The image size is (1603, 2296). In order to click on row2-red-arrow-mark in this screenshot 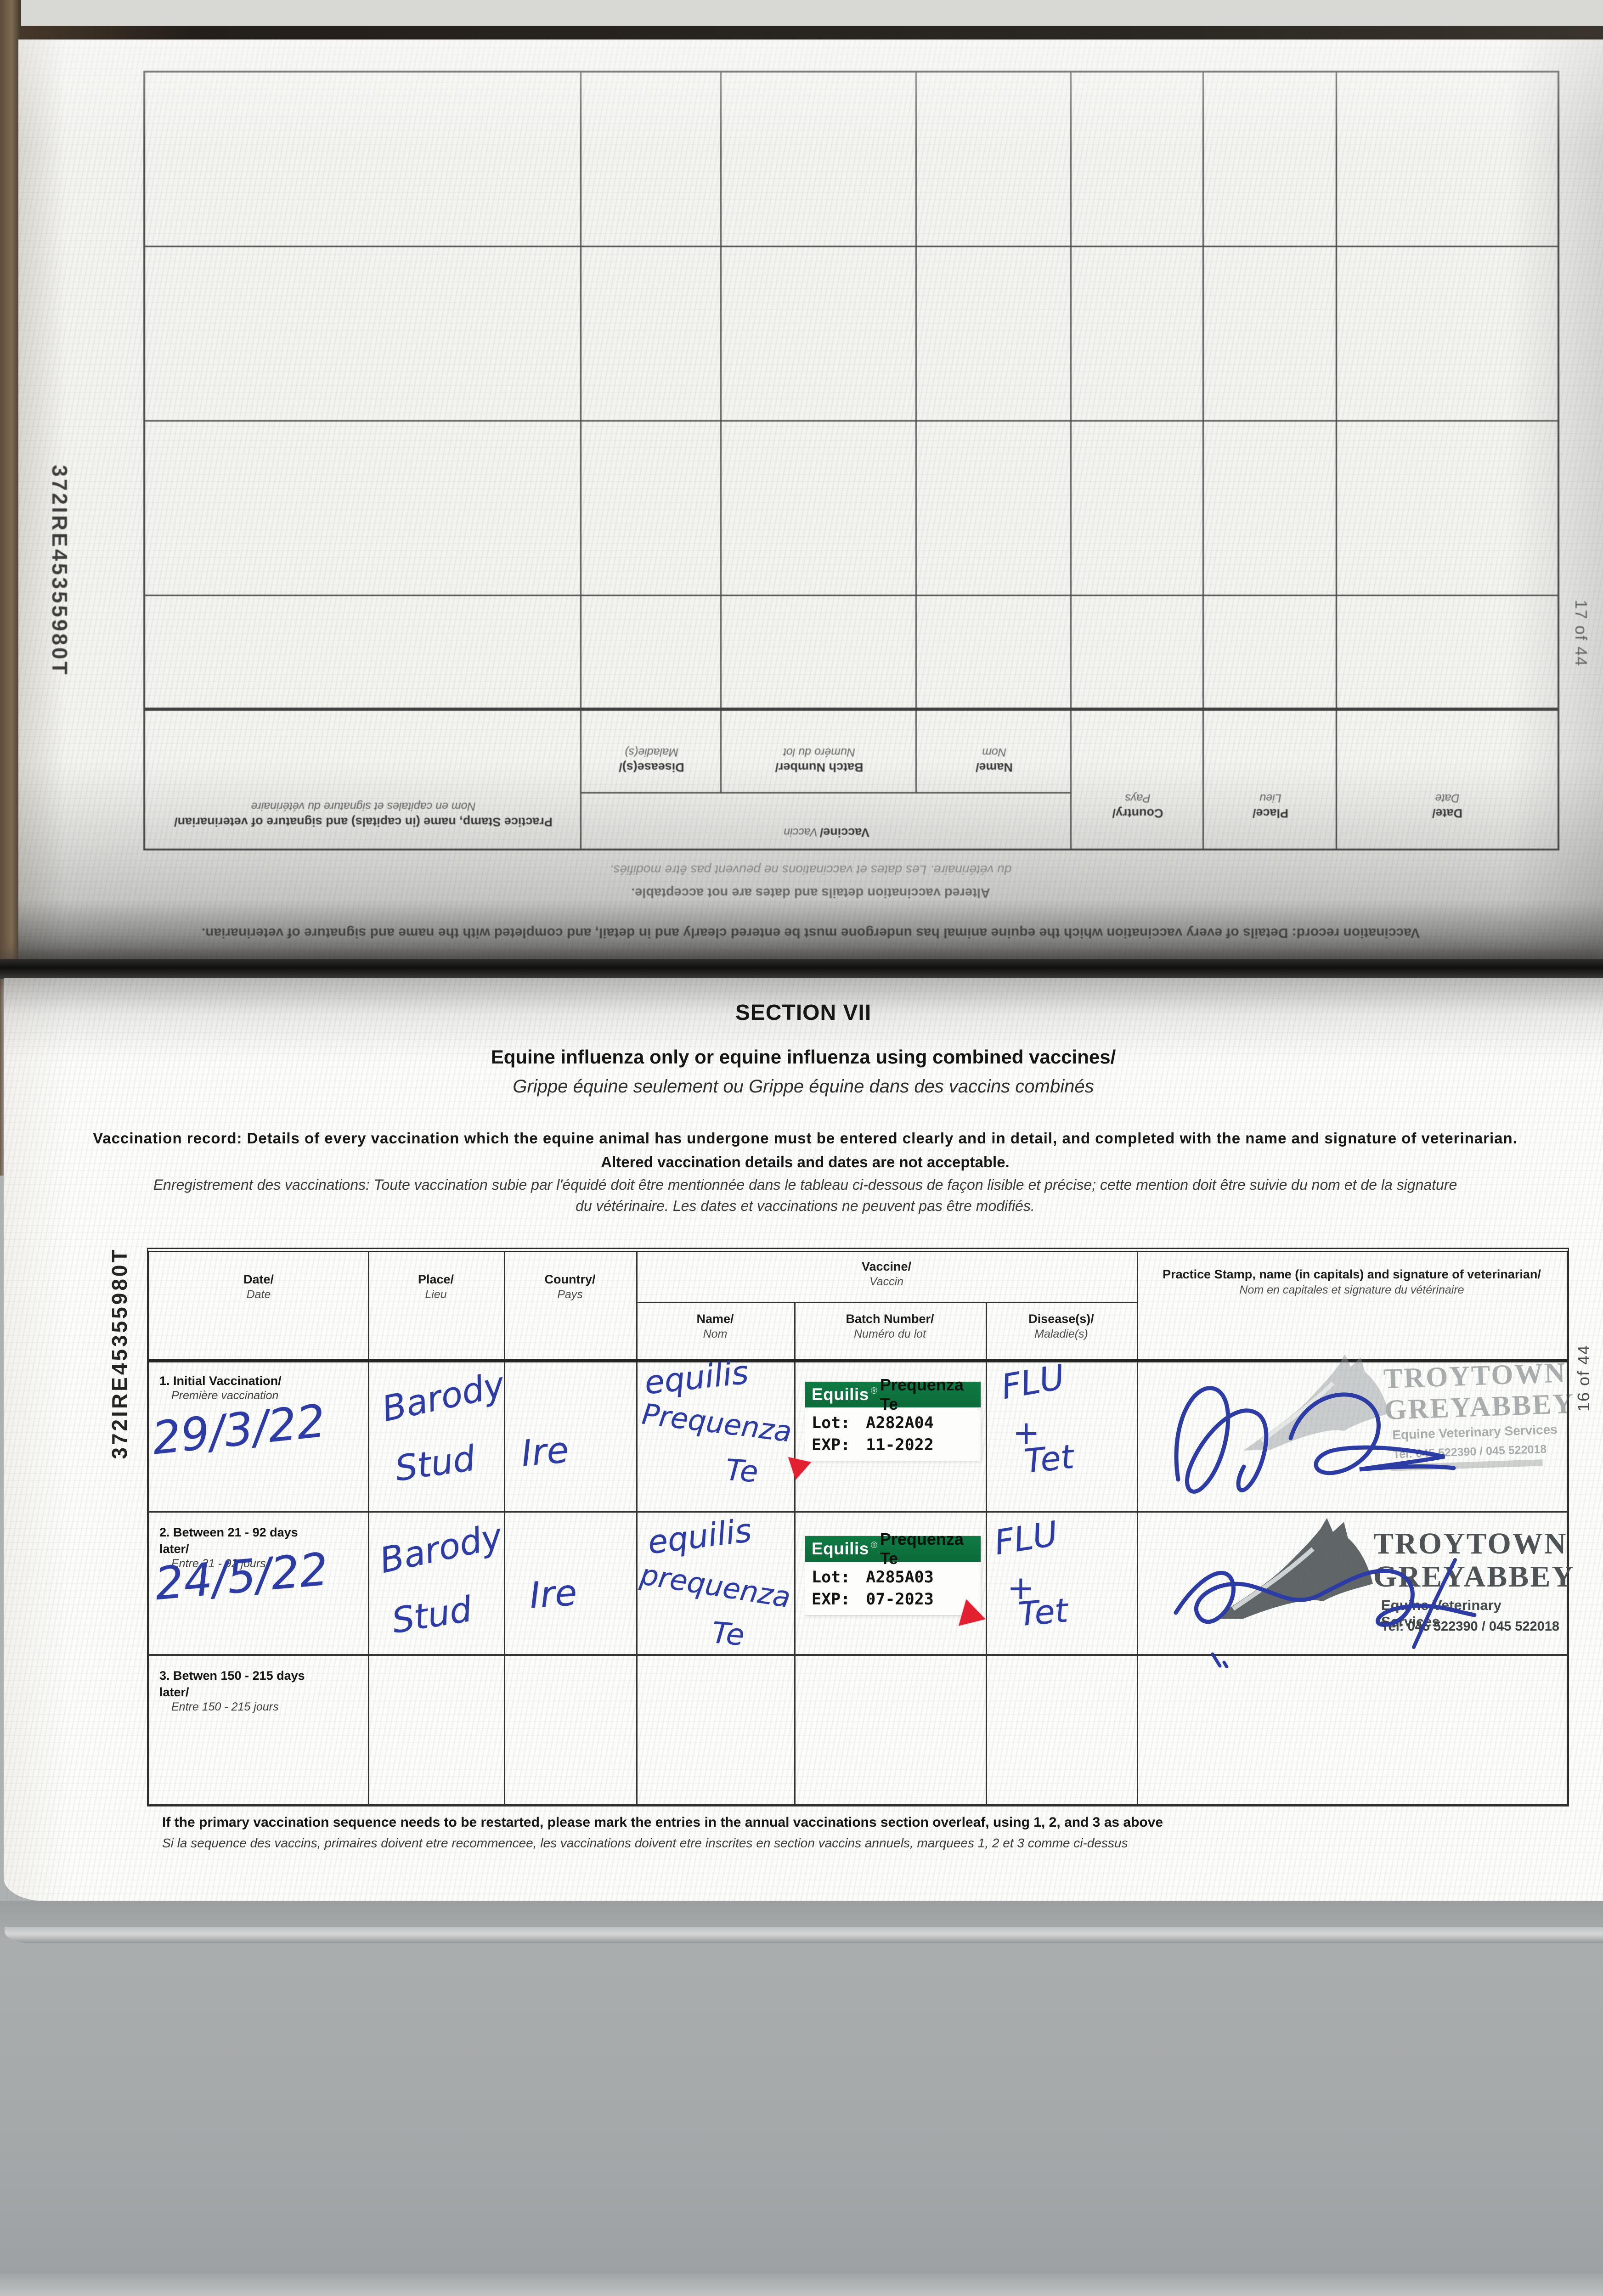, I will do `click(969, 1611)`.